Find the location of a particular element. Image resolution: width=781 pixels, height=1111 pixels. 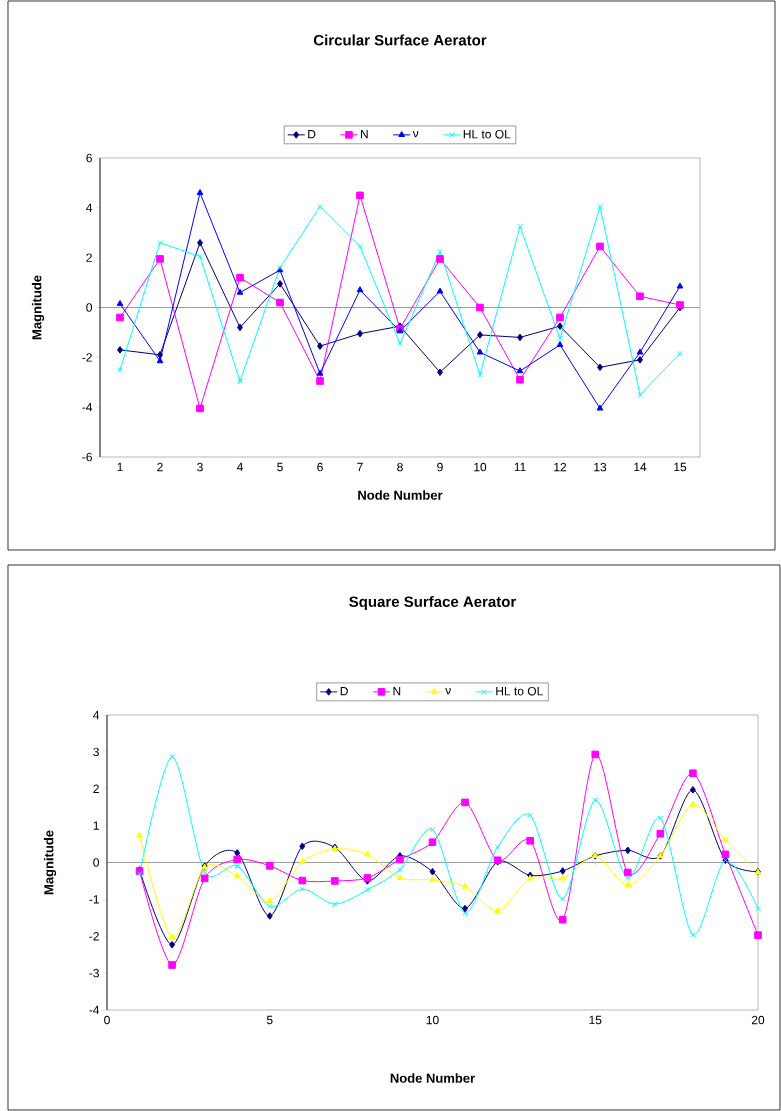

y-tick-label: -6 is located at coordinates (87, 457).